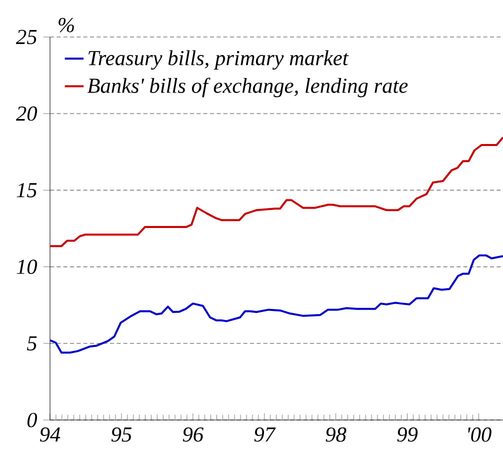 This screenshot has height=457, width=503. I want to click on y-axis-title: %, so click(66, 25).